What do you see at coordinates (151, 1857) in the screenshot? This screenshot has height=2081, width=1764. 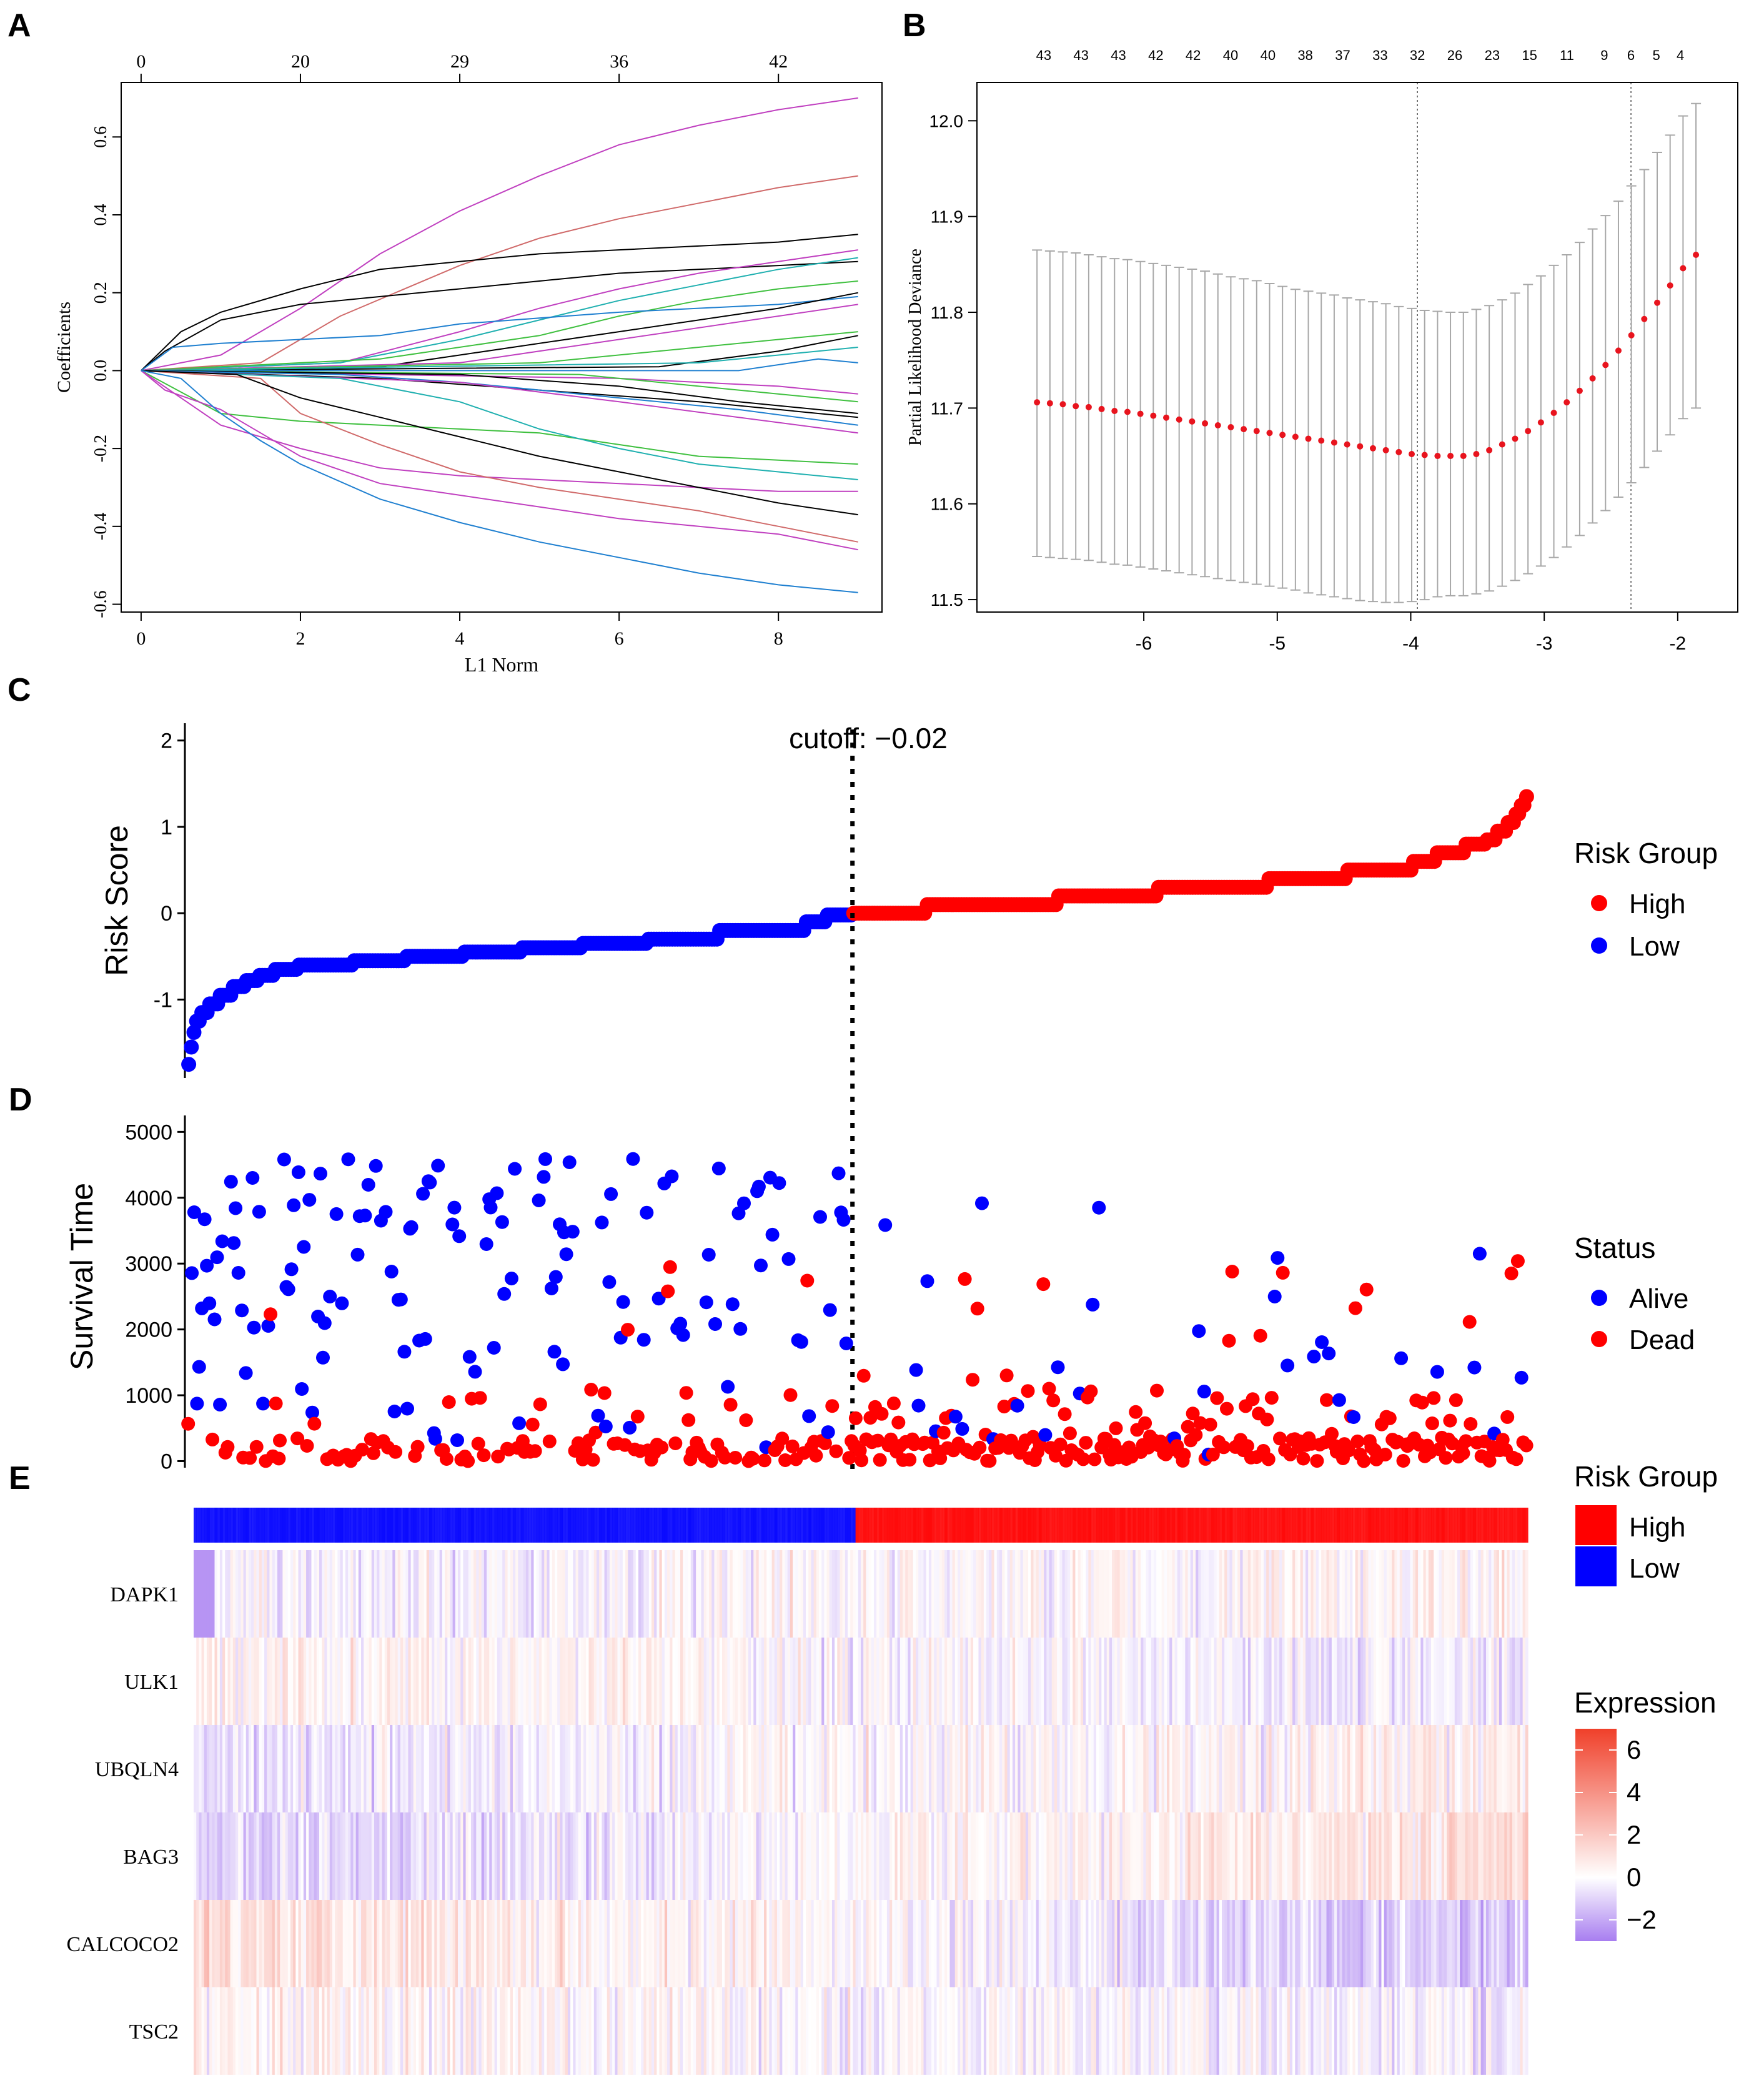 I see `gene-label-bag3: BAG3` at bounding box center [151, 1857].